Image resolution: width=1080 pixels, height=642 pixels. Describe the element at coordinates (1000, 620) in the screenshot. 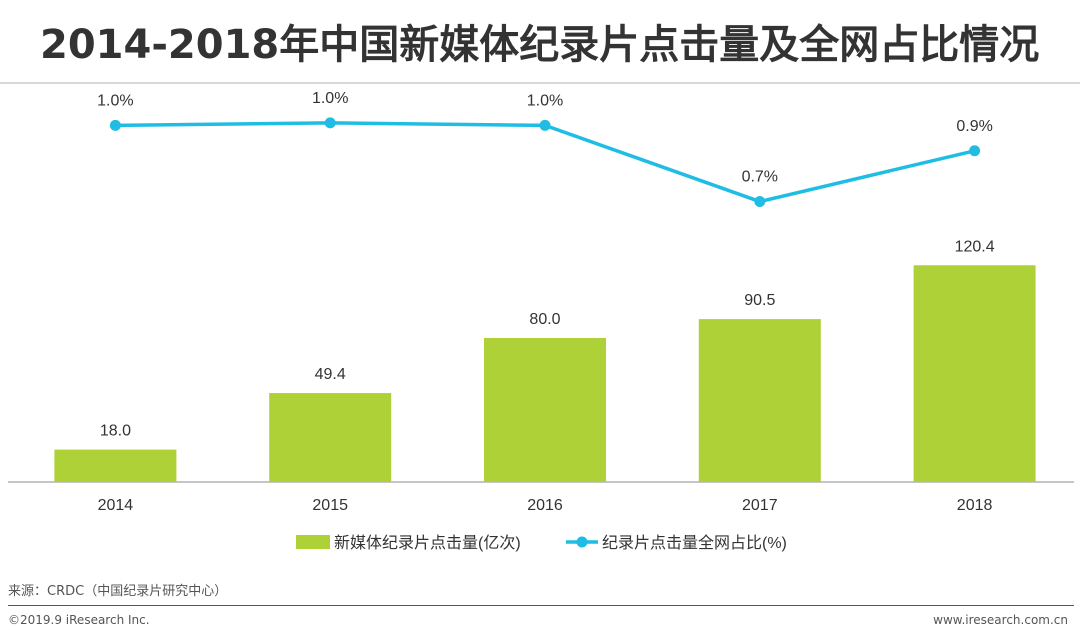

I see `website: www.iresearch.com.cn` at that location.